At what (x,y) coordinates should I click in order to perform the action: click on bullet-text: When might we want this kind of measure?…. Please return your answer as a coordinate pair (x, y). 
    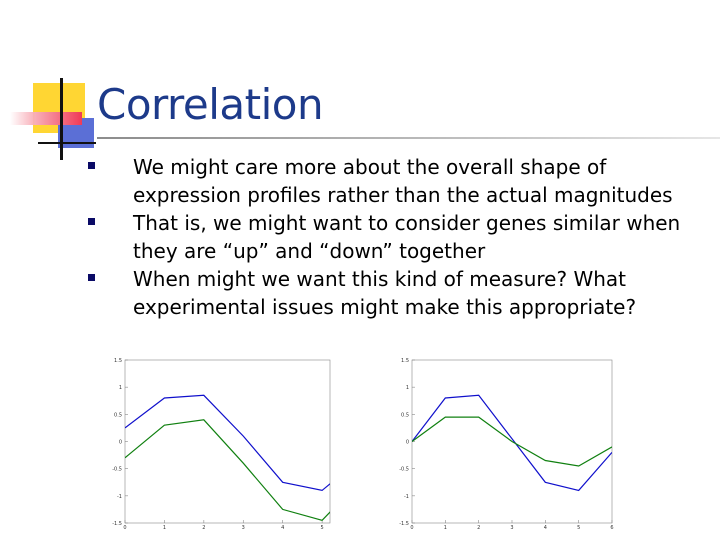
    Looking at the image, I should click on (385, 293).